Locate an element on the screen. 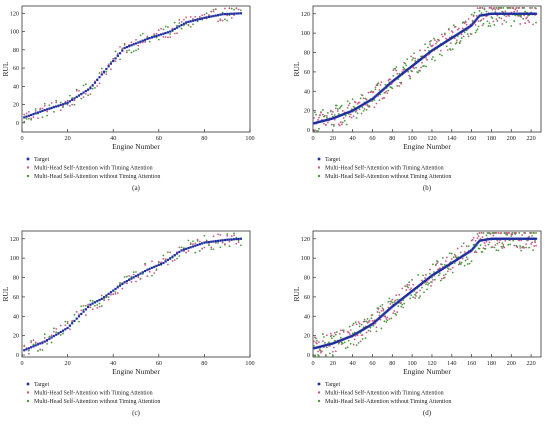 The width and height of the screenshot is (550, 426). x-tick-label: 20 is located at coordinates (333, 363).